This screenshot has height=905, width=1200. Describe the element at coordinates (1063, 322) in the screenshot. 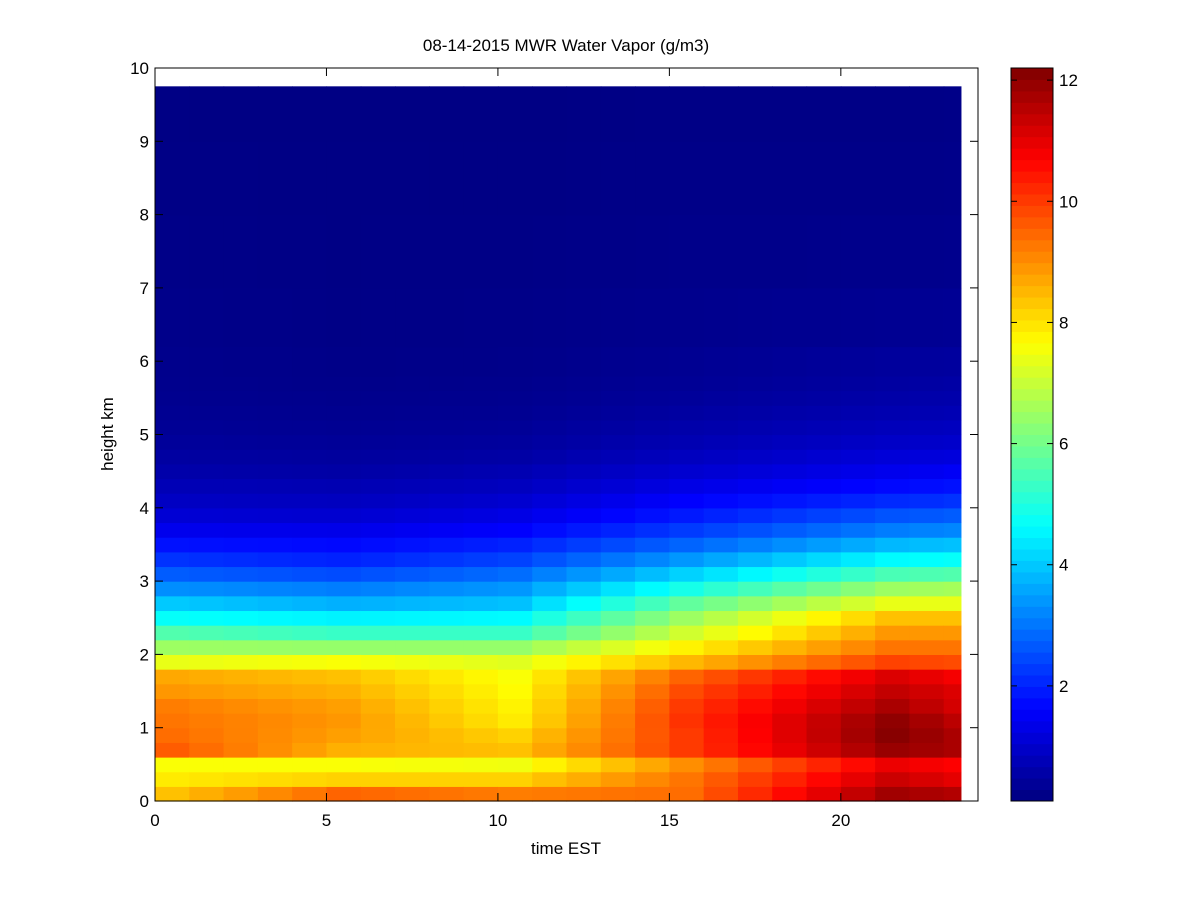

I see `colorbar-tick-label: 8` at that location.